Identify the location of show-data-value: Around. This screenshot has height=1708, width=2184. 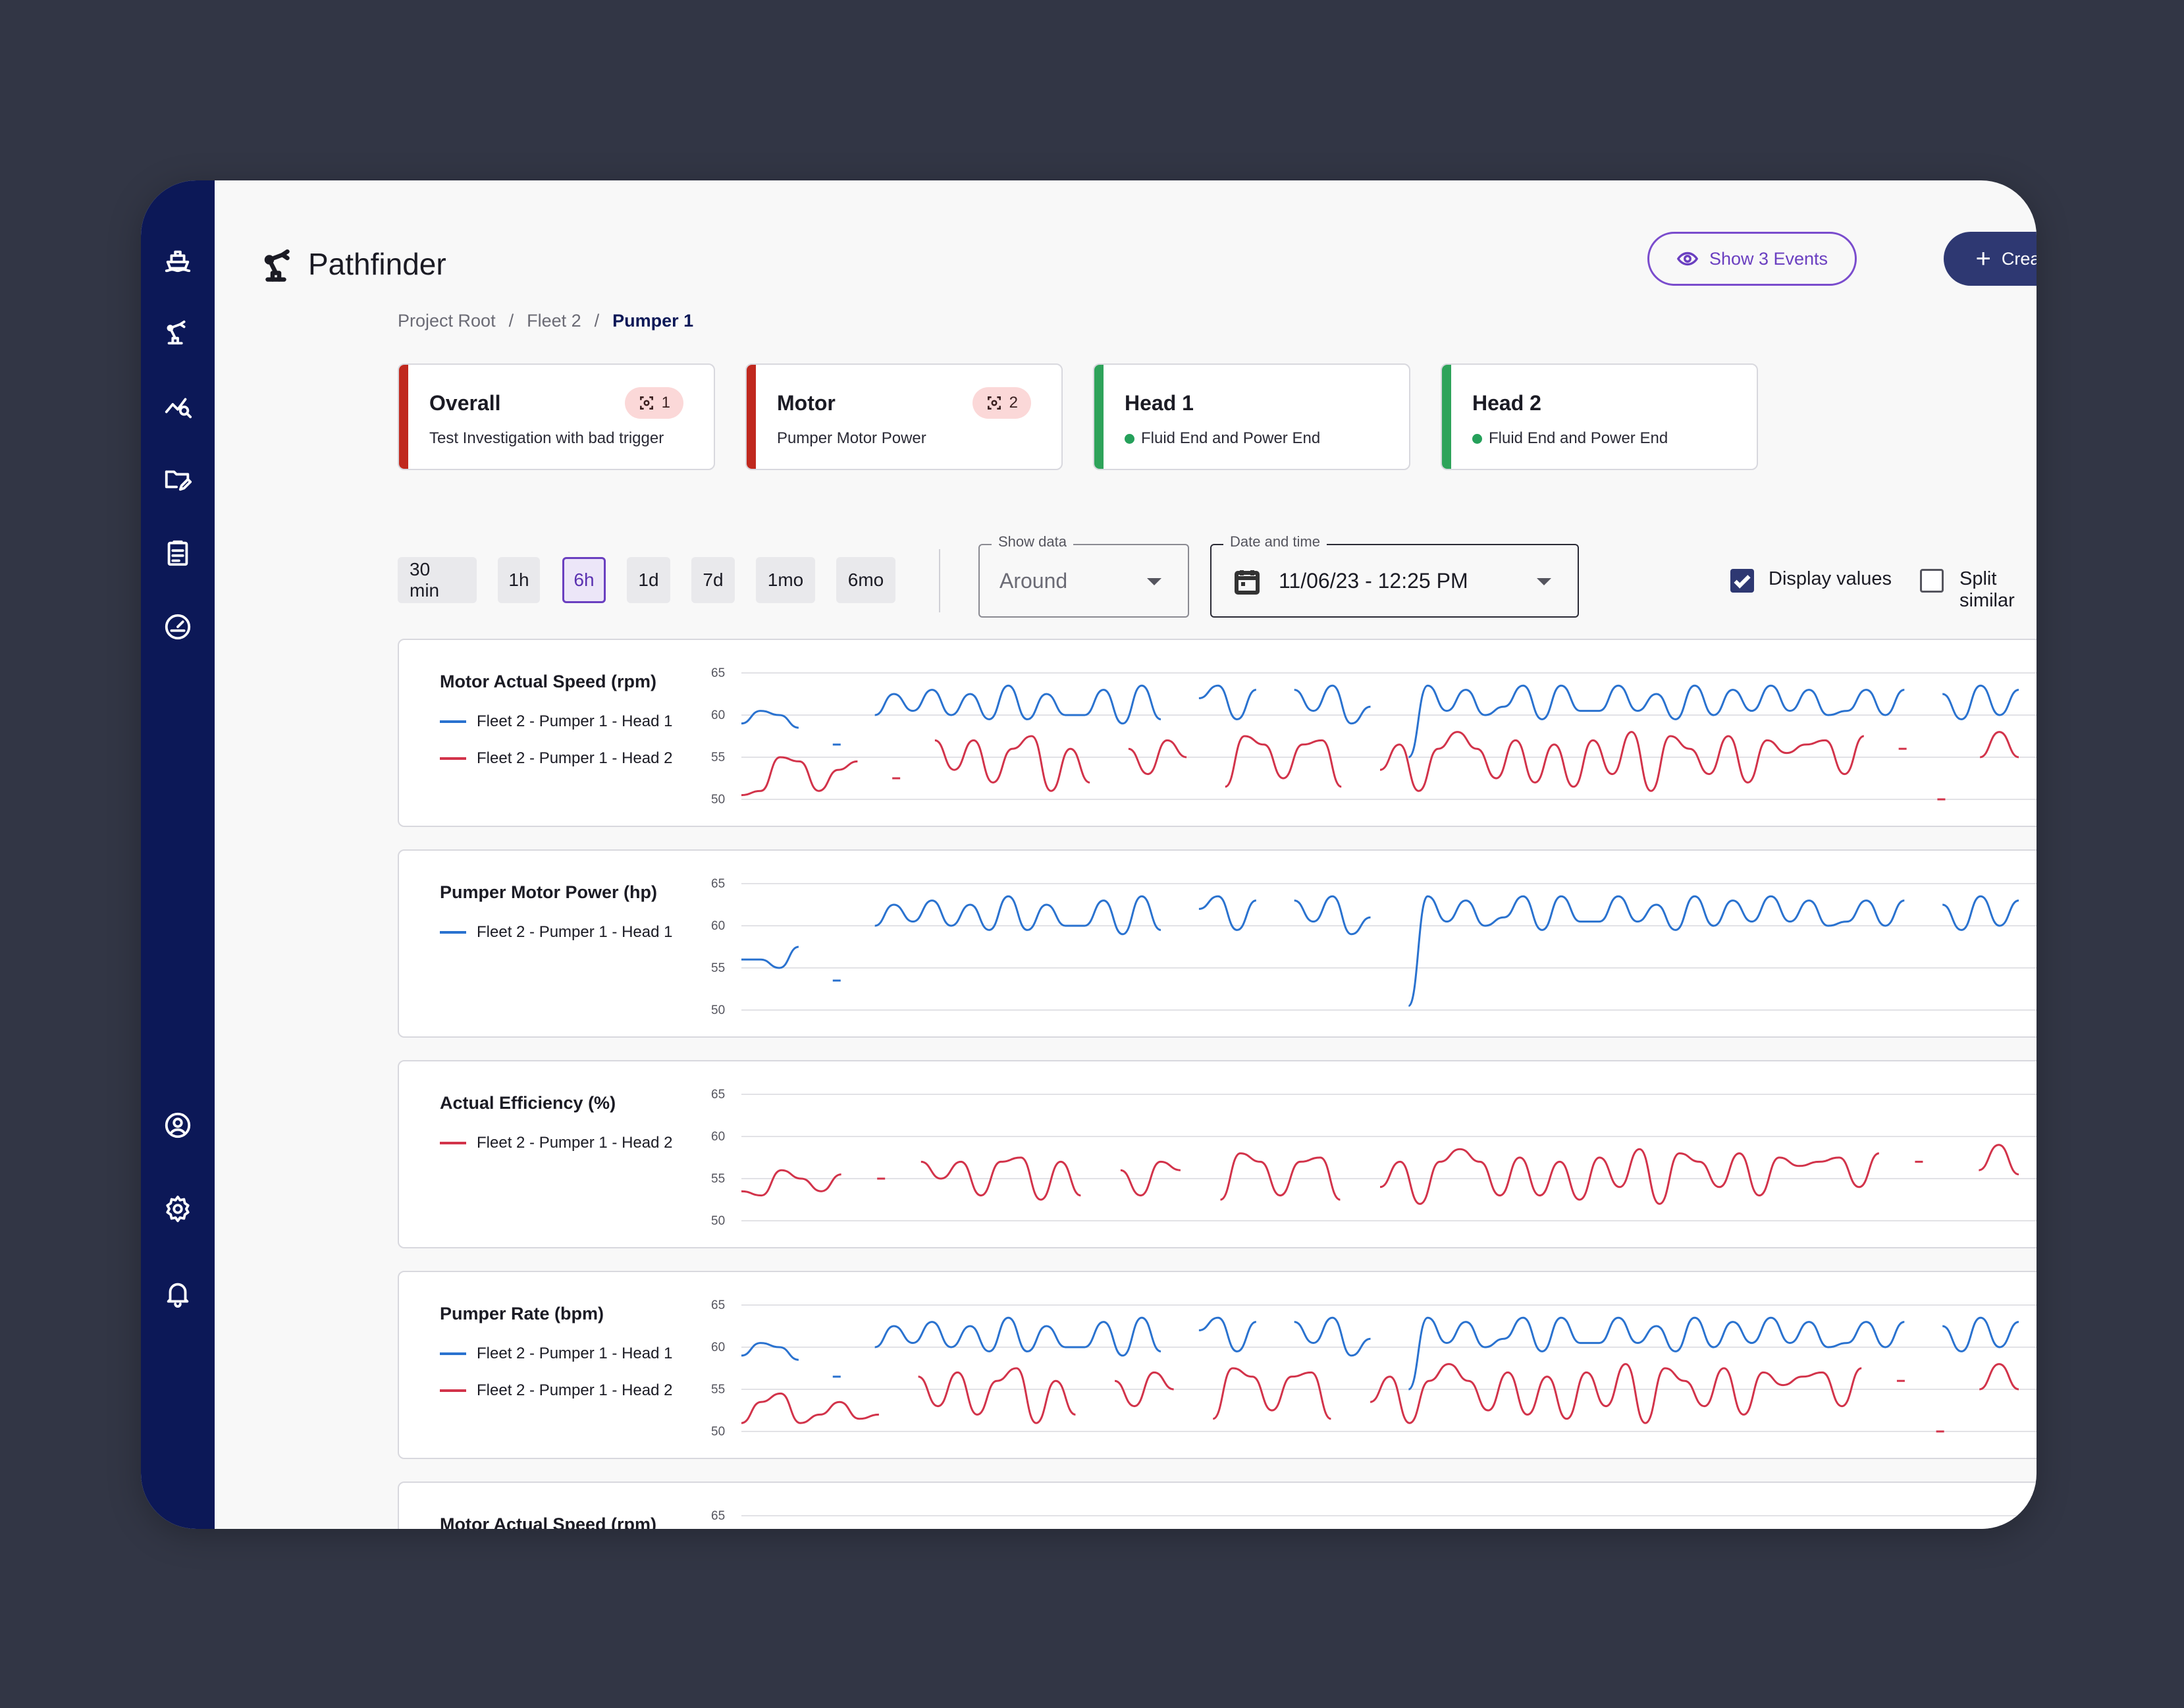
(1033, 581).